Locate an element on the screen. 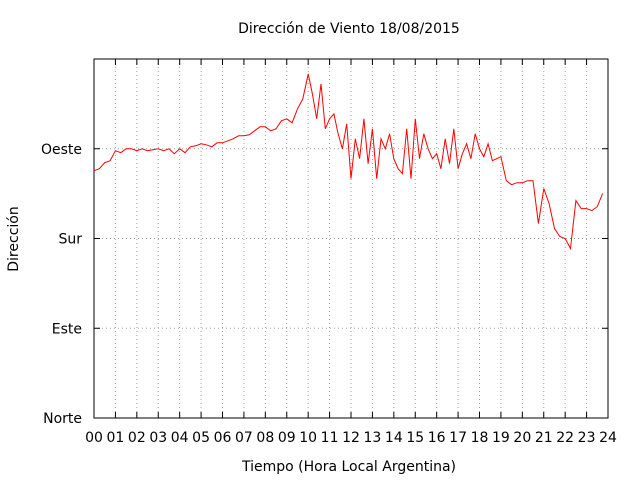  x-tick-label: 08 is located at coordinates (265, 438).